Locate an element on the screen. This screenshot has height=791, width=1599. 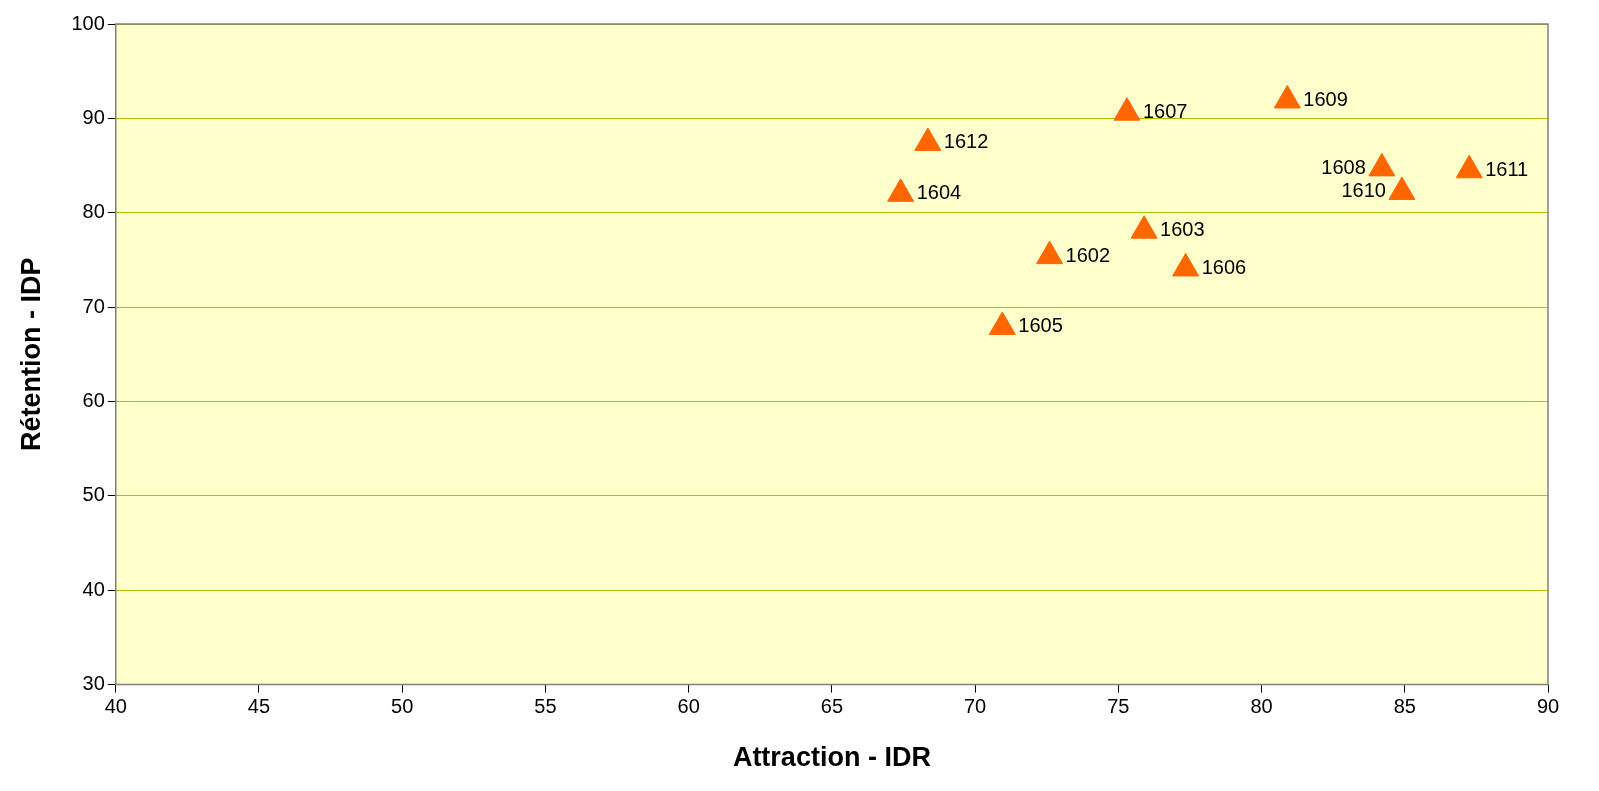
annotation: 1606 is located at coordinates (1224, 266).